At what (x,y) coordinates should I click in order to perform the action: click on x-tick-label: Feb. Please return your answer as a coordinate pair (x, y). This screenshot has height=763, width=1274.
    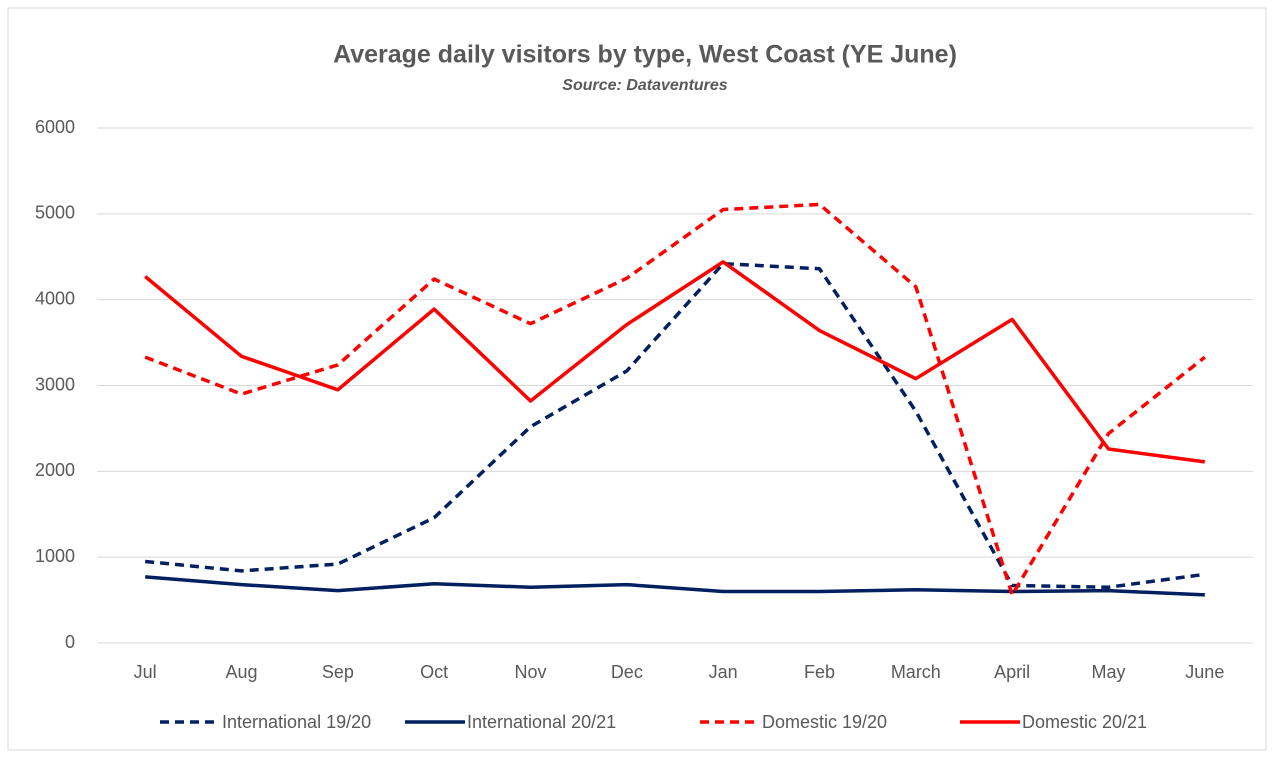
    Looking at the image, I should click on (819, 672).